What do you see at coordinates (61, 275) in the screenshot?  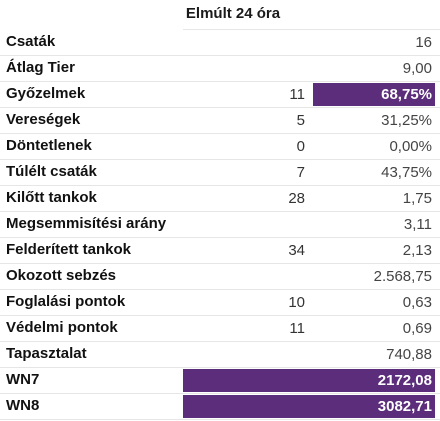 I see `row-label: Okozott sebzés` at bounding box center [61, 275].